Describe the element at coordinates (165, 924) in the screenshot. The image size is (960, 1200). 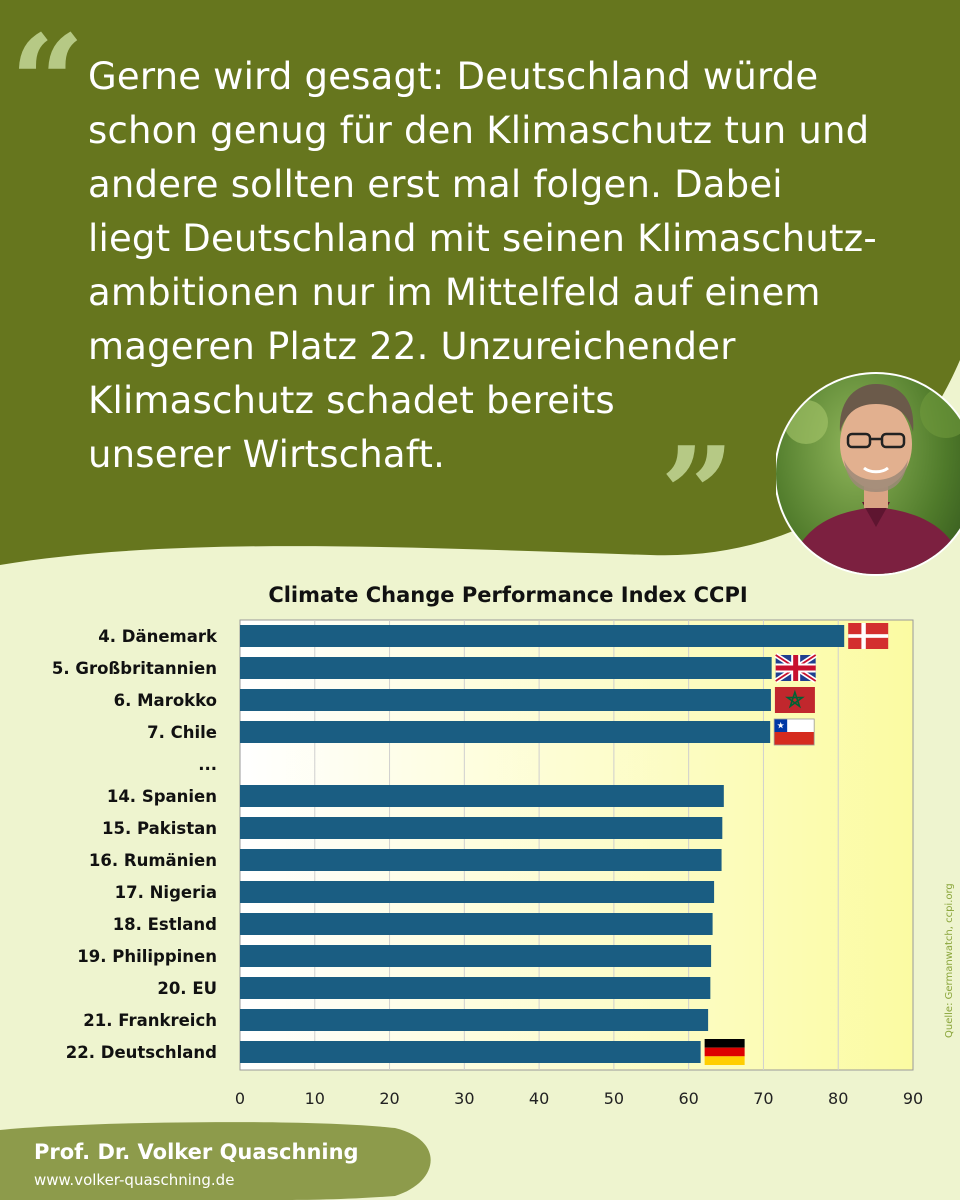
I see `category-label: 18. Estland` at that location.